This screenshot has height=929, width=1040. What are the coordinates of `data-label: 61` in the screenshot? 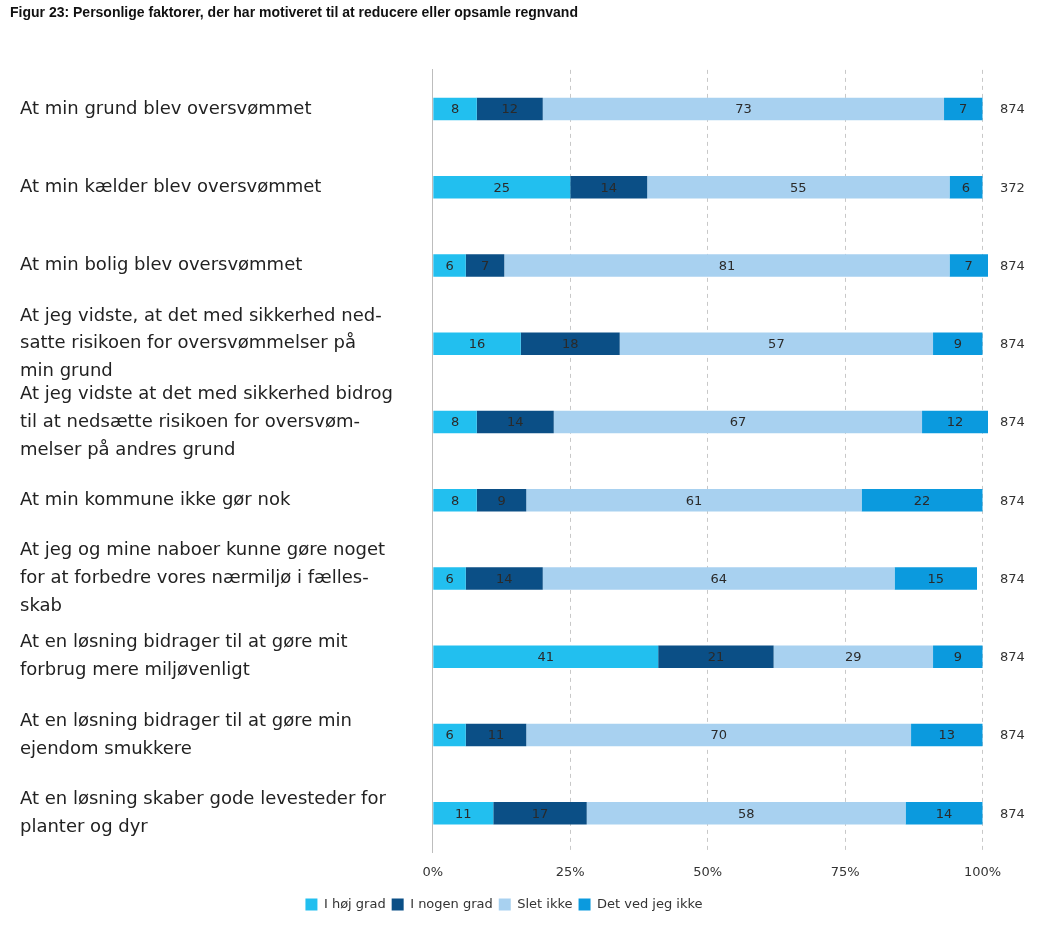 It's located at (694, 500).